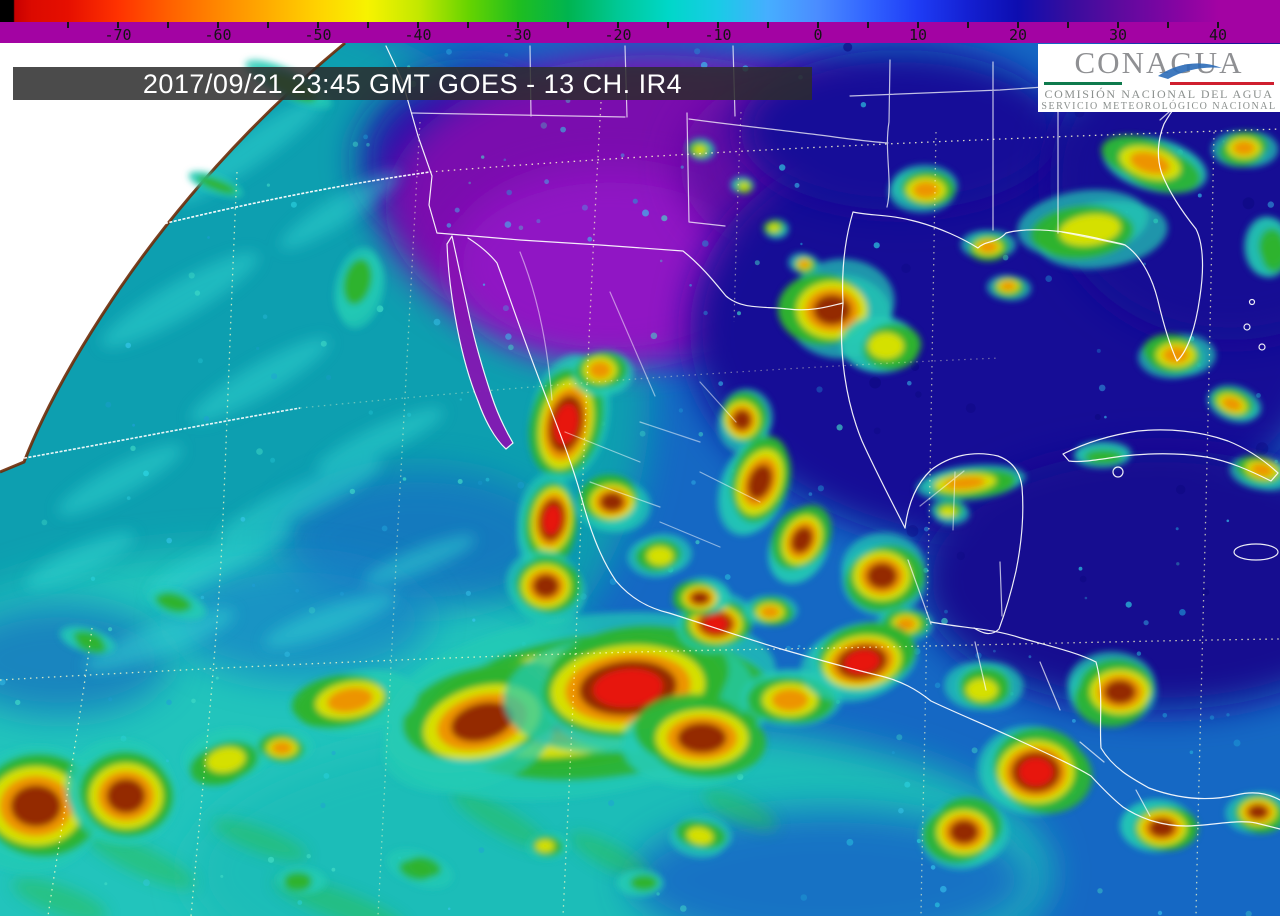  Describe the element at coordinates (1029, 688) in the screenshot. I see `central-america-borders` at that location.